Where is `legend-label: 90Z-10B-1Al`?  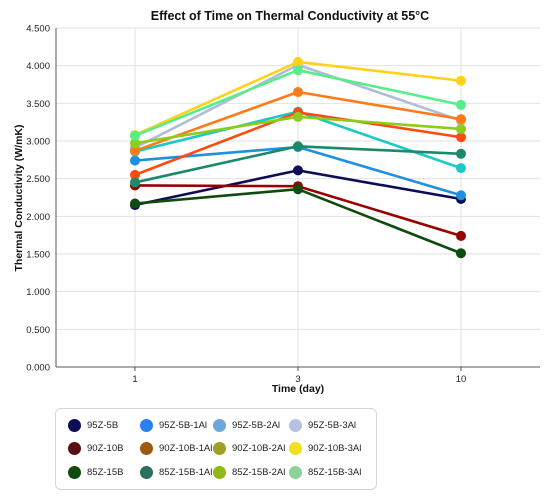 legend-label: 90Z-10B-1Al is located at coordinates (186, 448).